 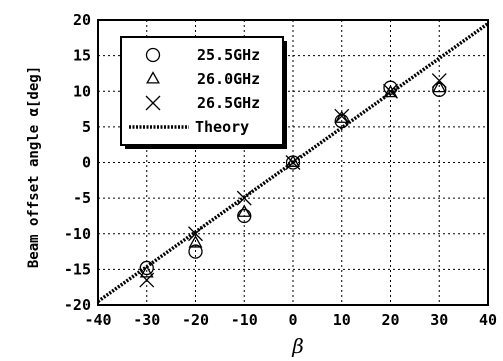 What do you see at coordinates (195, 320) in the screenshot?
I see `x-tick-label: -20` at bounding box center [195, 320].